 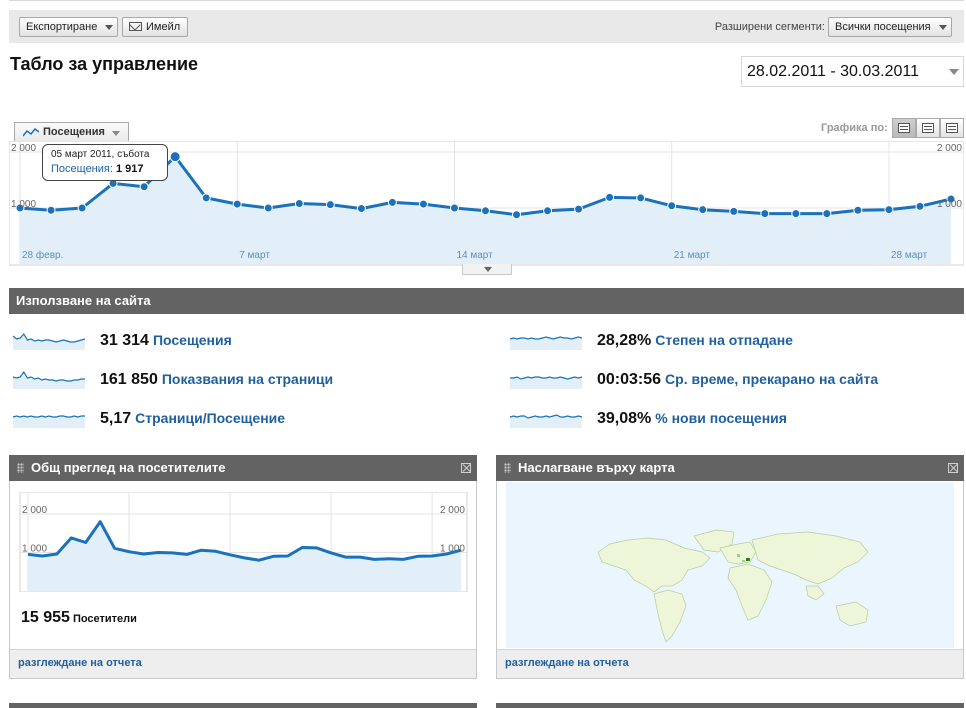 I want to click on widget-header: Наслагване върху карта, so click(x=730, y=468).